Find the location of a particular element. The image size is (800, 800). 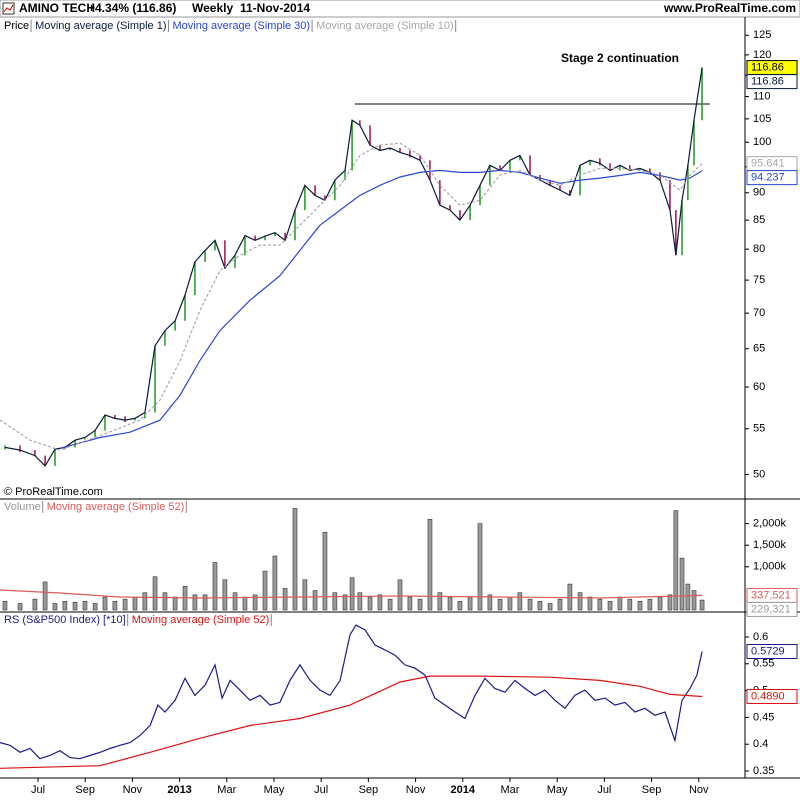

annotation: Stage 2 continuation is located at coordinates (620, 58).